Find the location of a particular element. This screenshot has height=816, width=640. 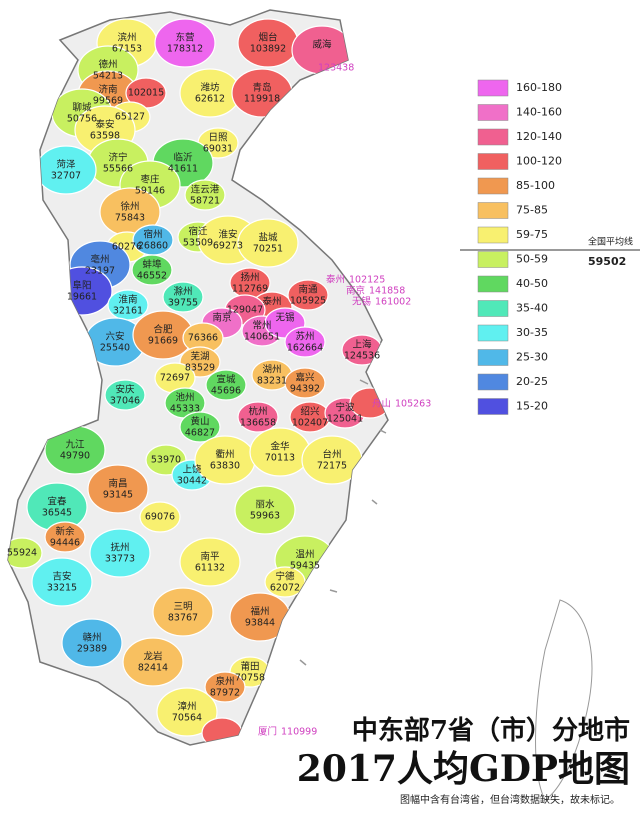

city-value: 62612 is located at coordinates (210, 99).